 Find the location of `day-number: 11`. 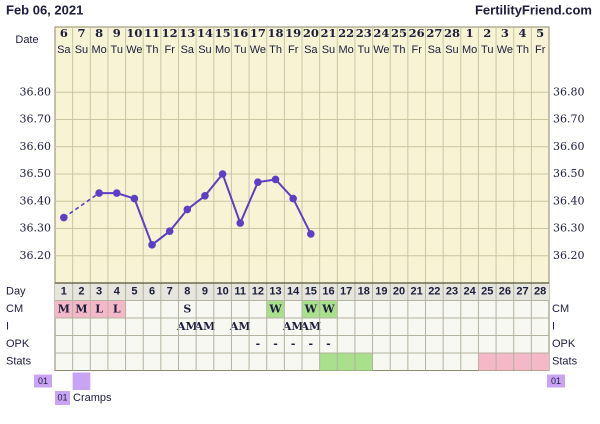

day-number: 11 is located at coordinates (240, 292).